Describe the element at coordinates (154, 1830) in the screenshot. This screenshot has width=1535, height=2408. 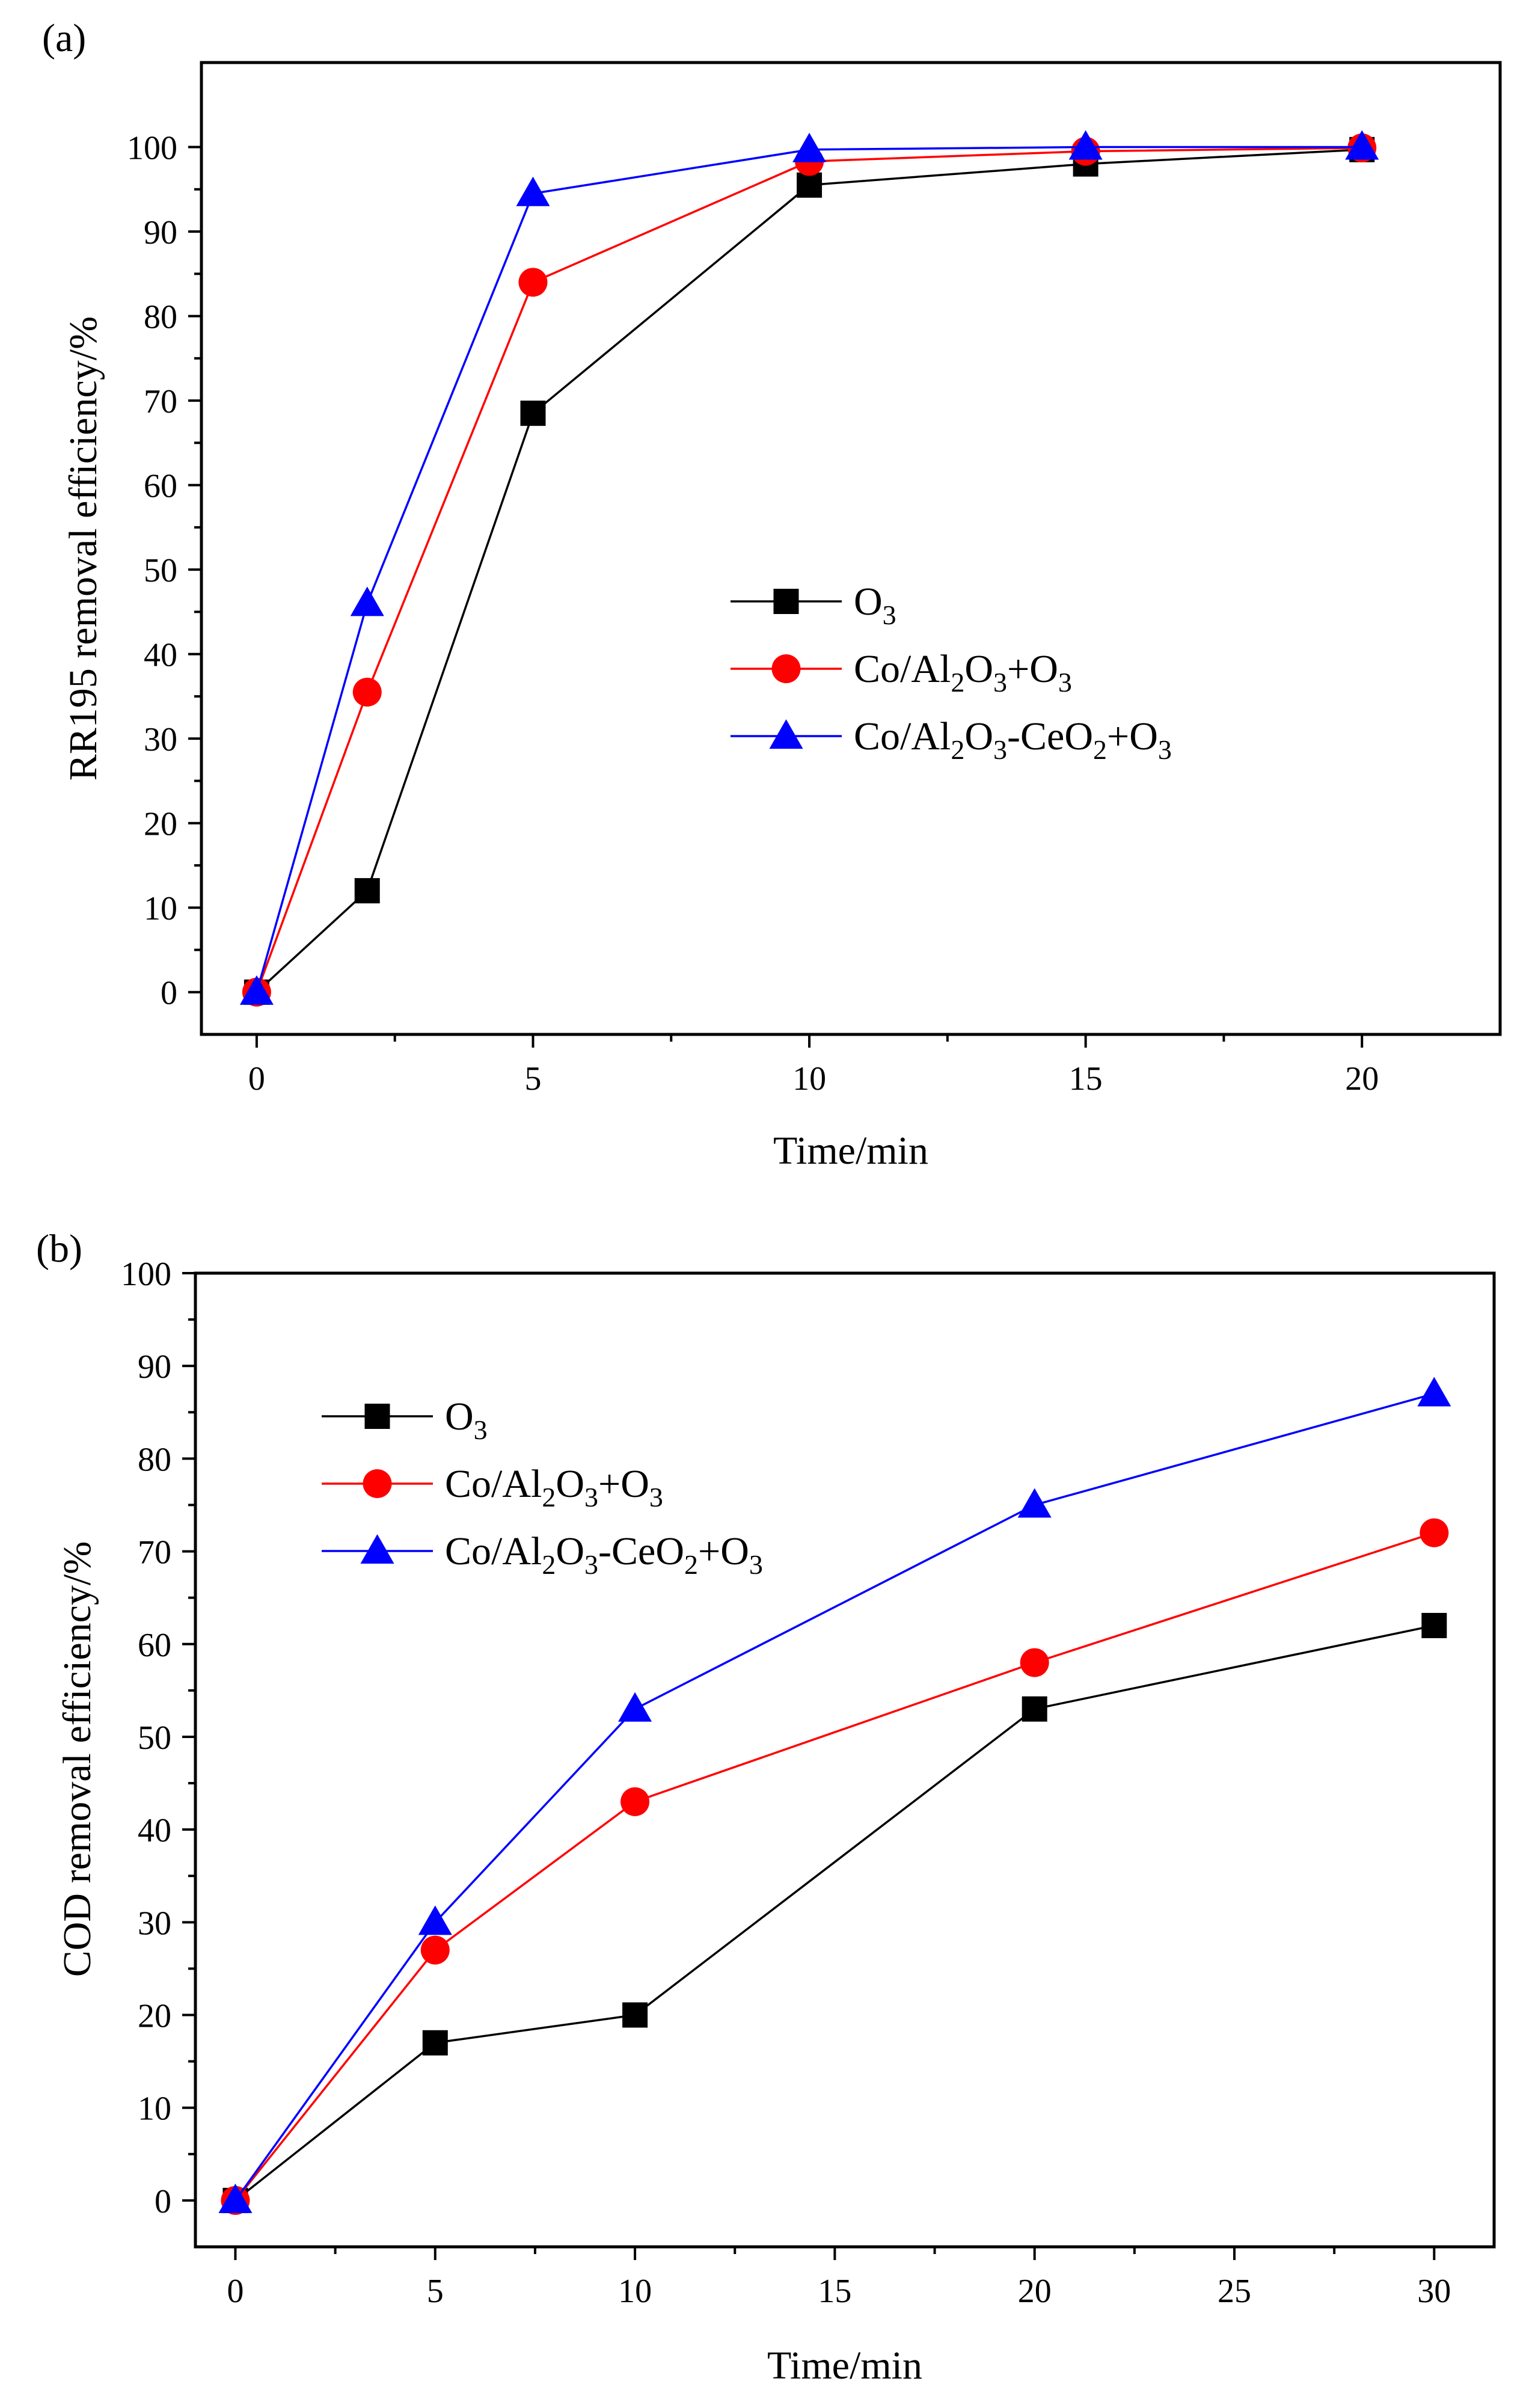
I see `panel-b-y-tick-label: 40` at that location.